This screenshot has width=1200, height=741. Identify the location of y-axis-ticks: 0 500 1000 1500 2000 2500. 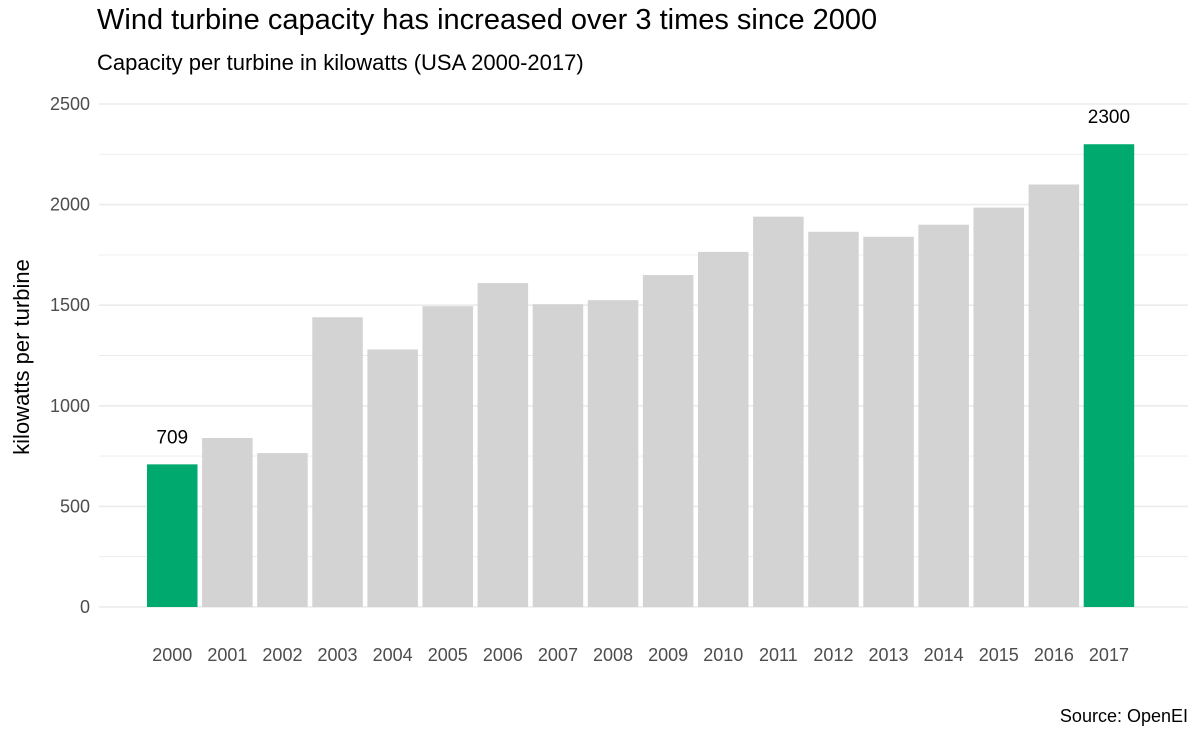
(70, 355).